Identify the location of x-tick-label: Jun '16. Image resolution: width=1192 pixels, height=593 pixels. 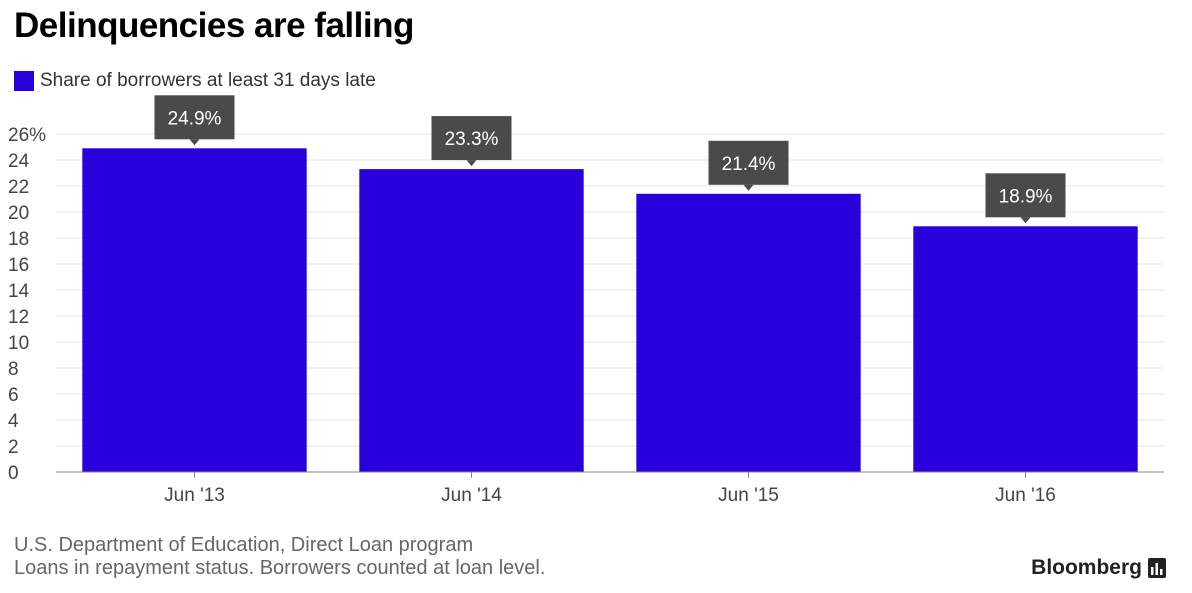
(1025, 495).